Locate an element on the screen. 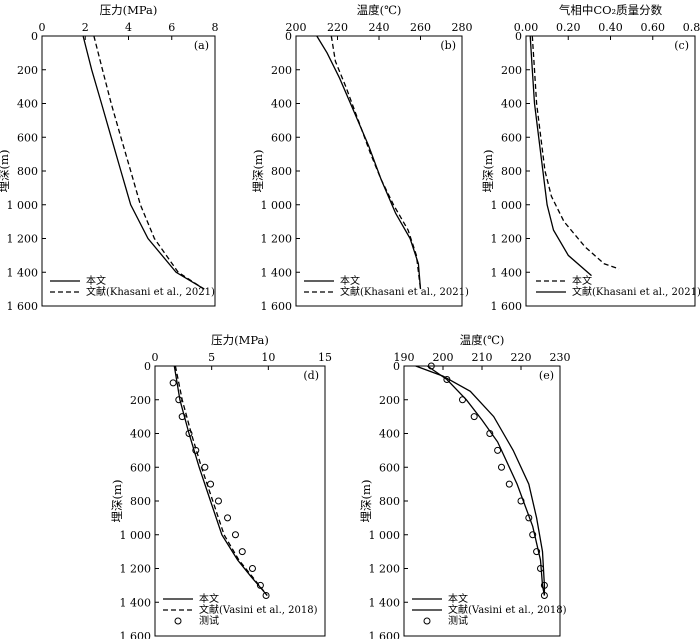  x-axis-title: 压力(MPa) is located at coordinates (240, 340).